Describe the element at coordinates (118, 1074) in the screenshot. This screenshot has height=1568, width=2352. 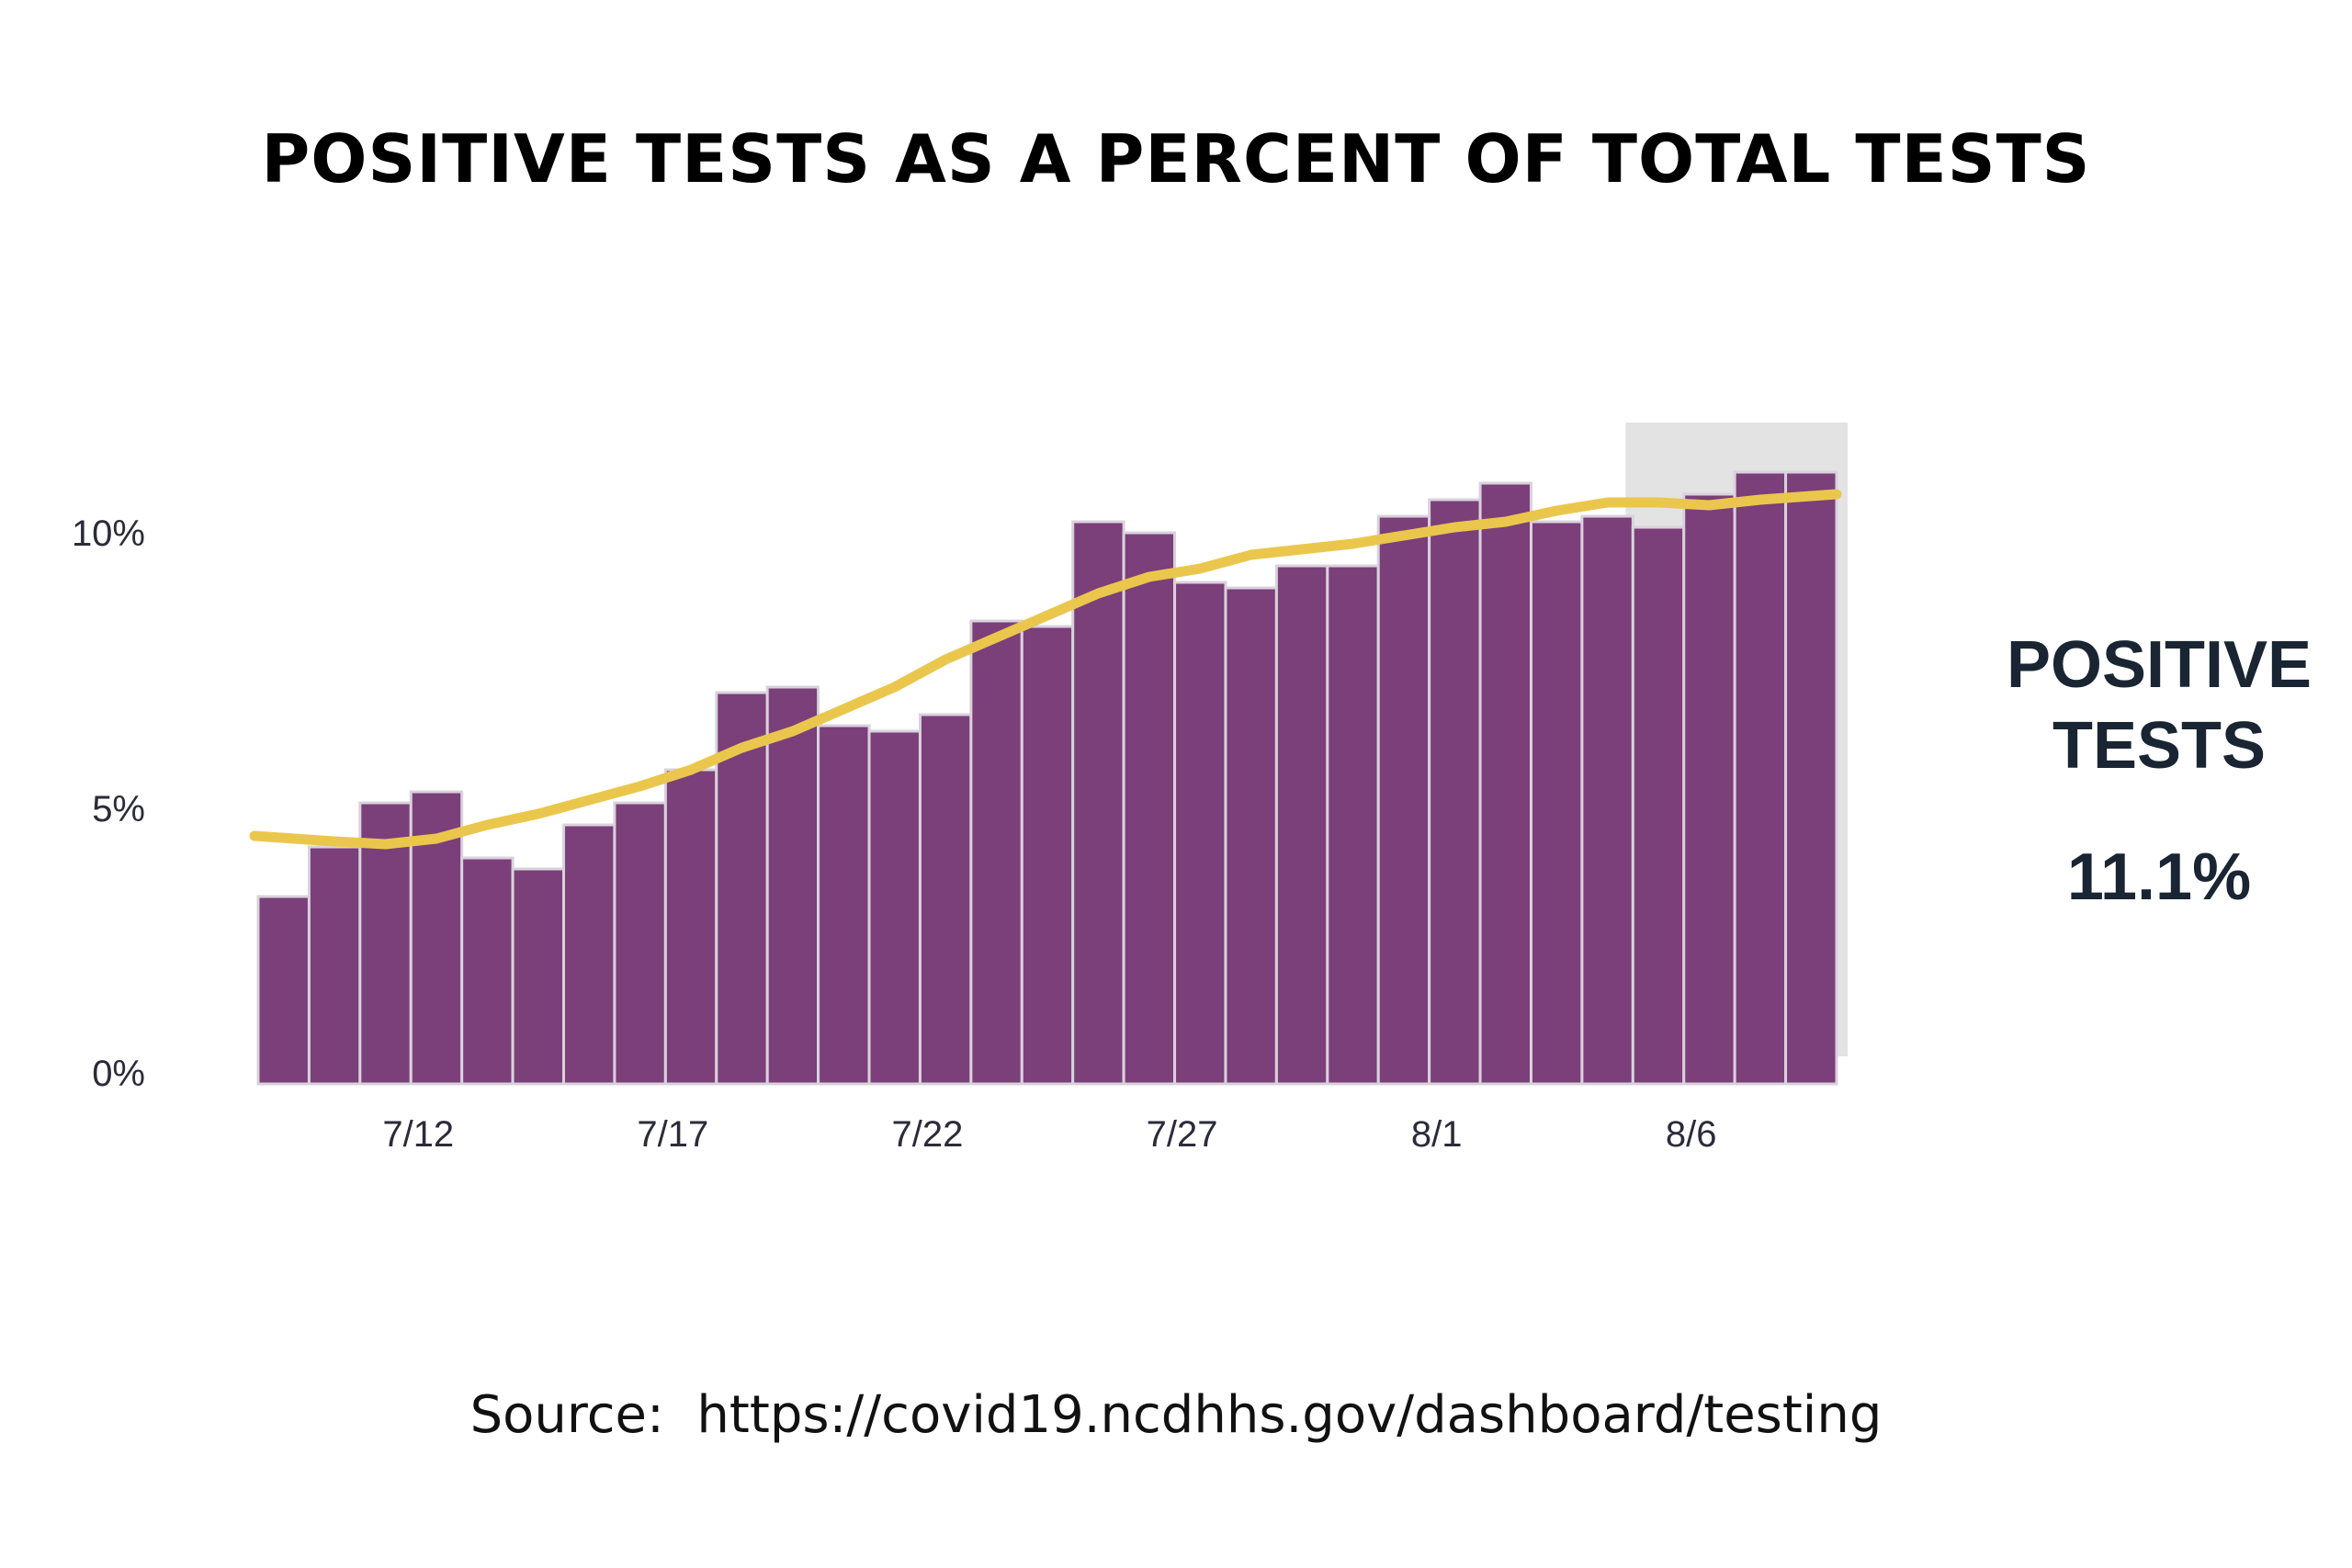
I see `y-tick-label: 0%` at that location.